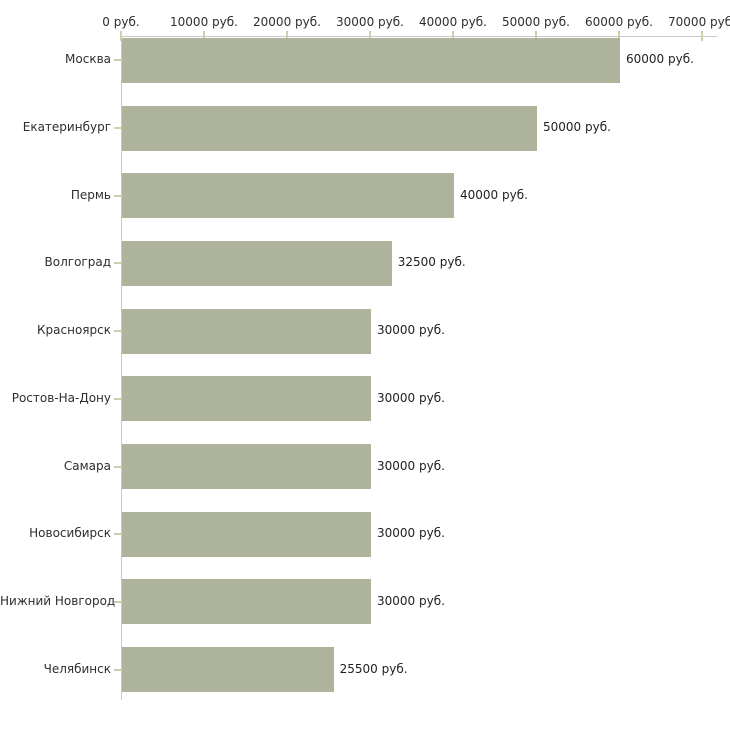 This screenshot has height=730, width=730. I want to click on category-label: Новосибирск, so click(70, 533).